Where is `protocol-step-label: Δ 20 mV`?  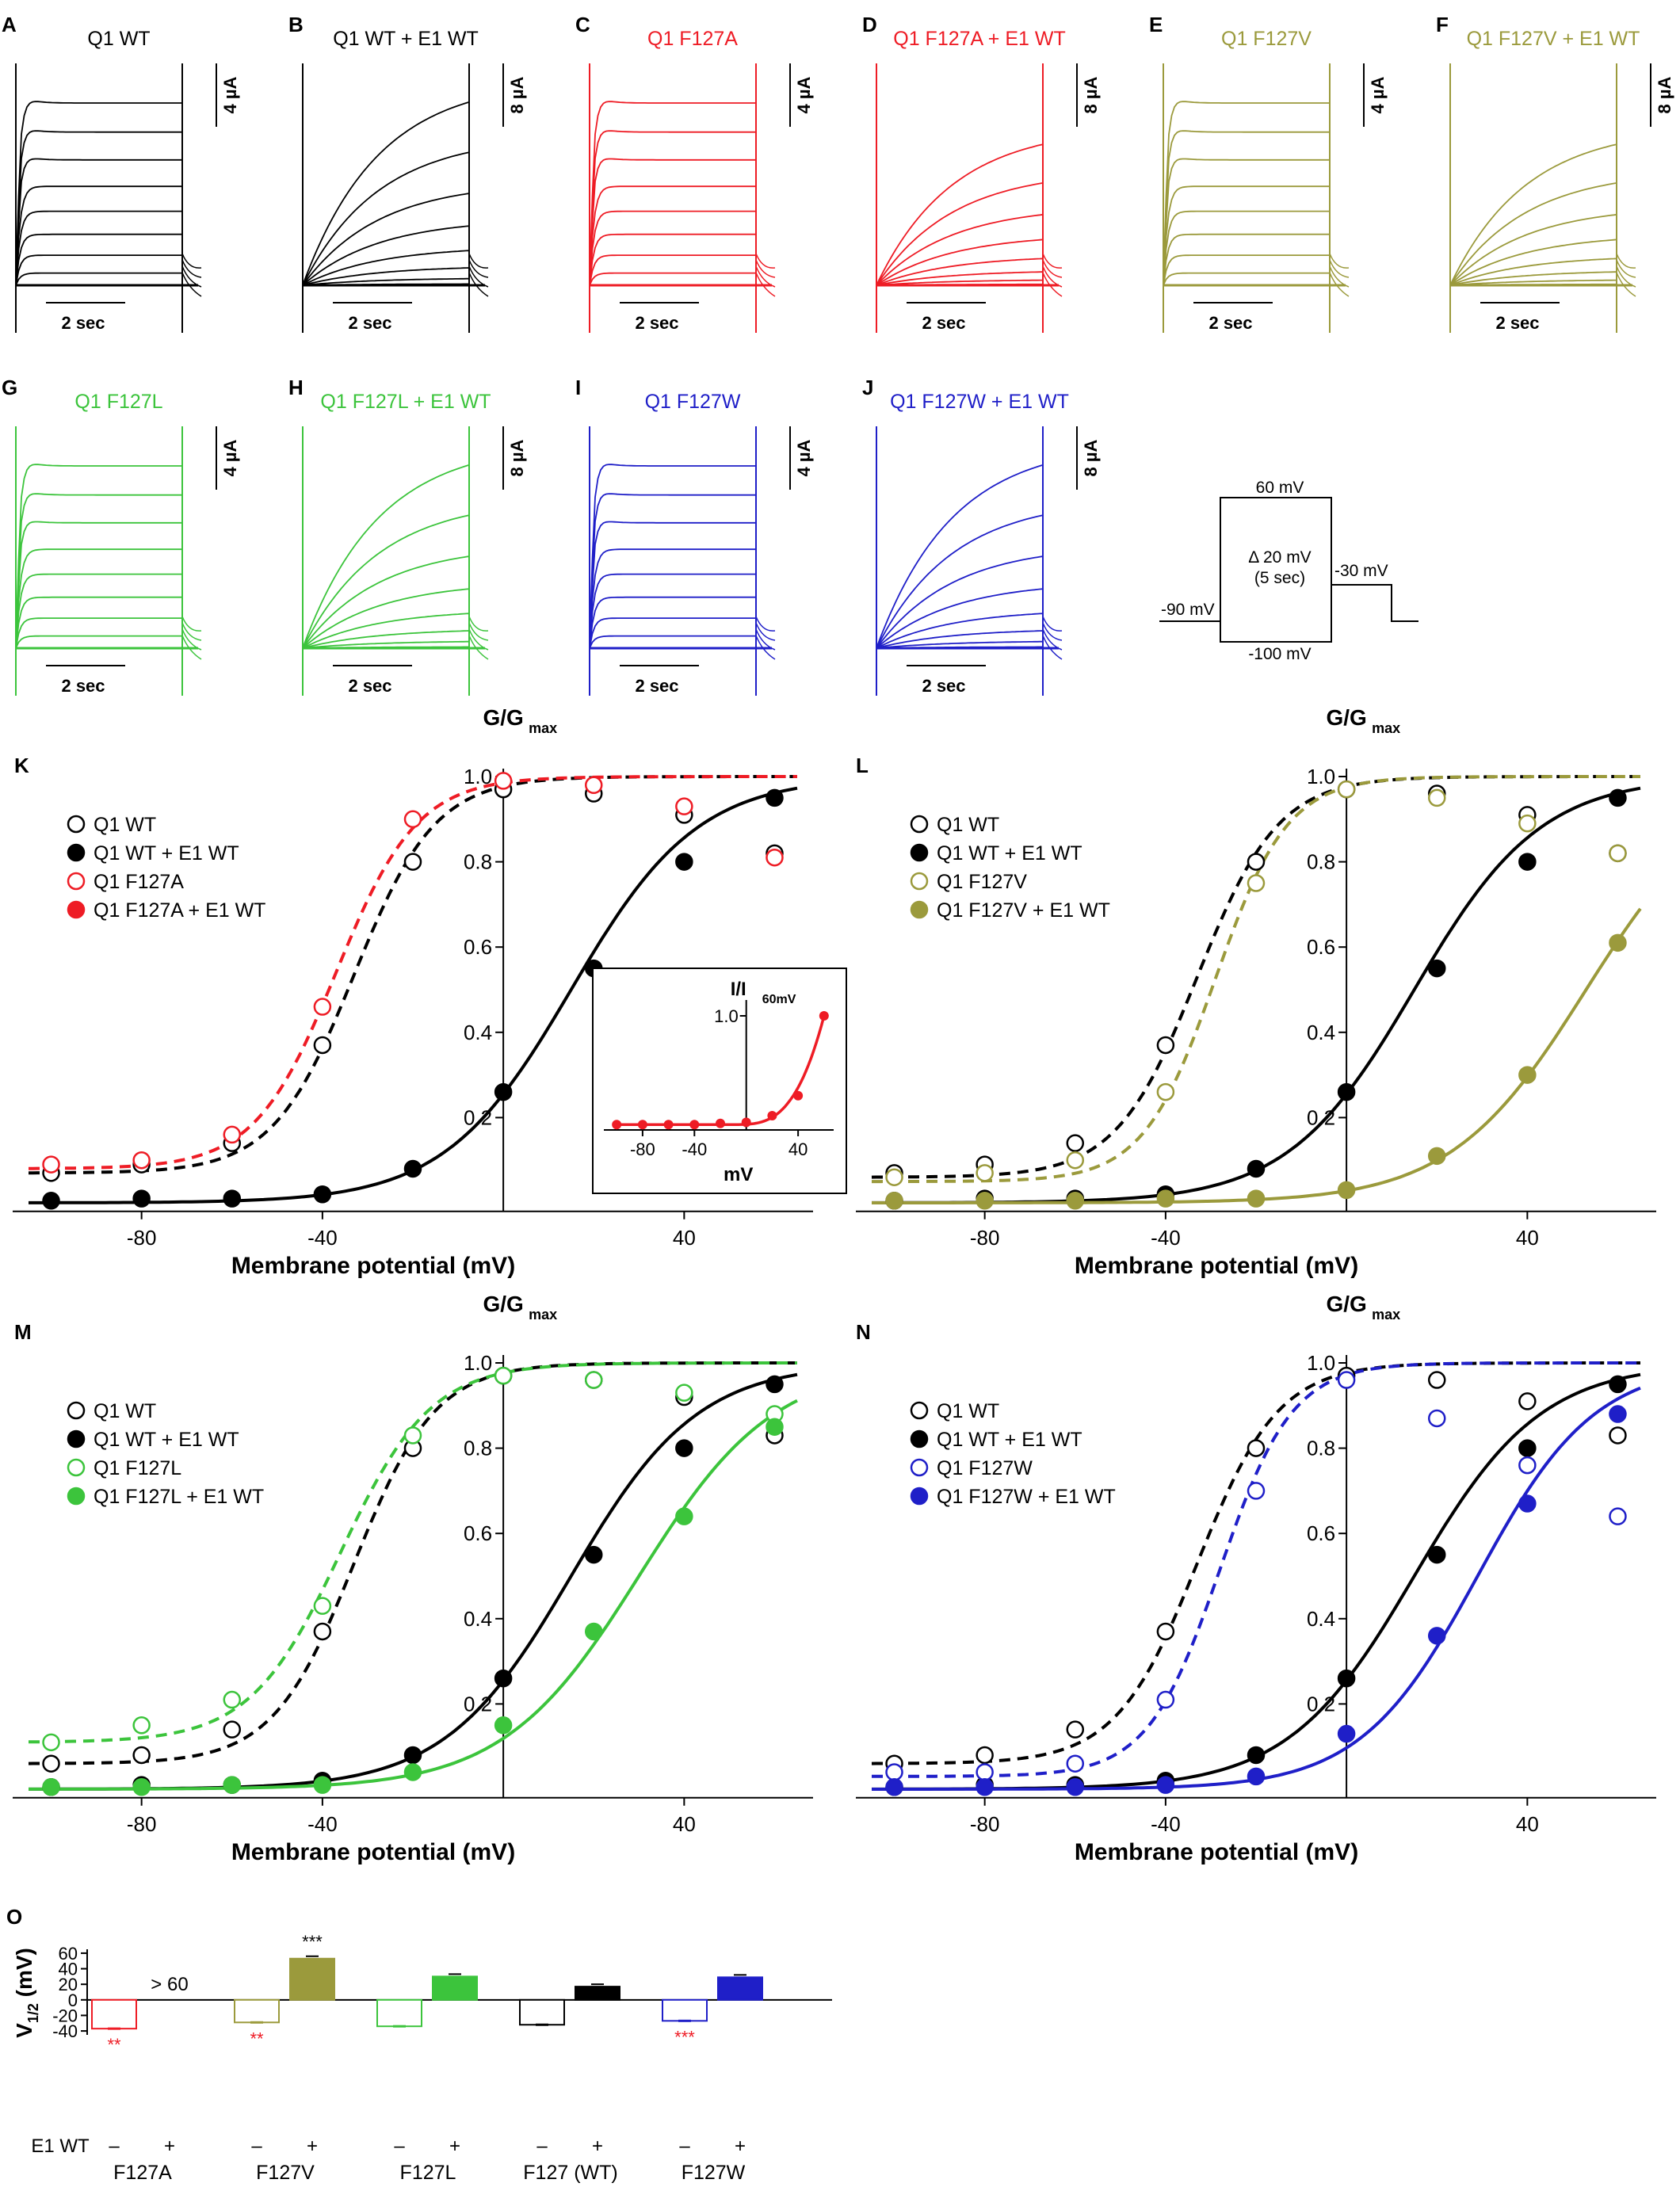
protocol-step-label: Δ 20 mV is located at coordinates (1279, 557).